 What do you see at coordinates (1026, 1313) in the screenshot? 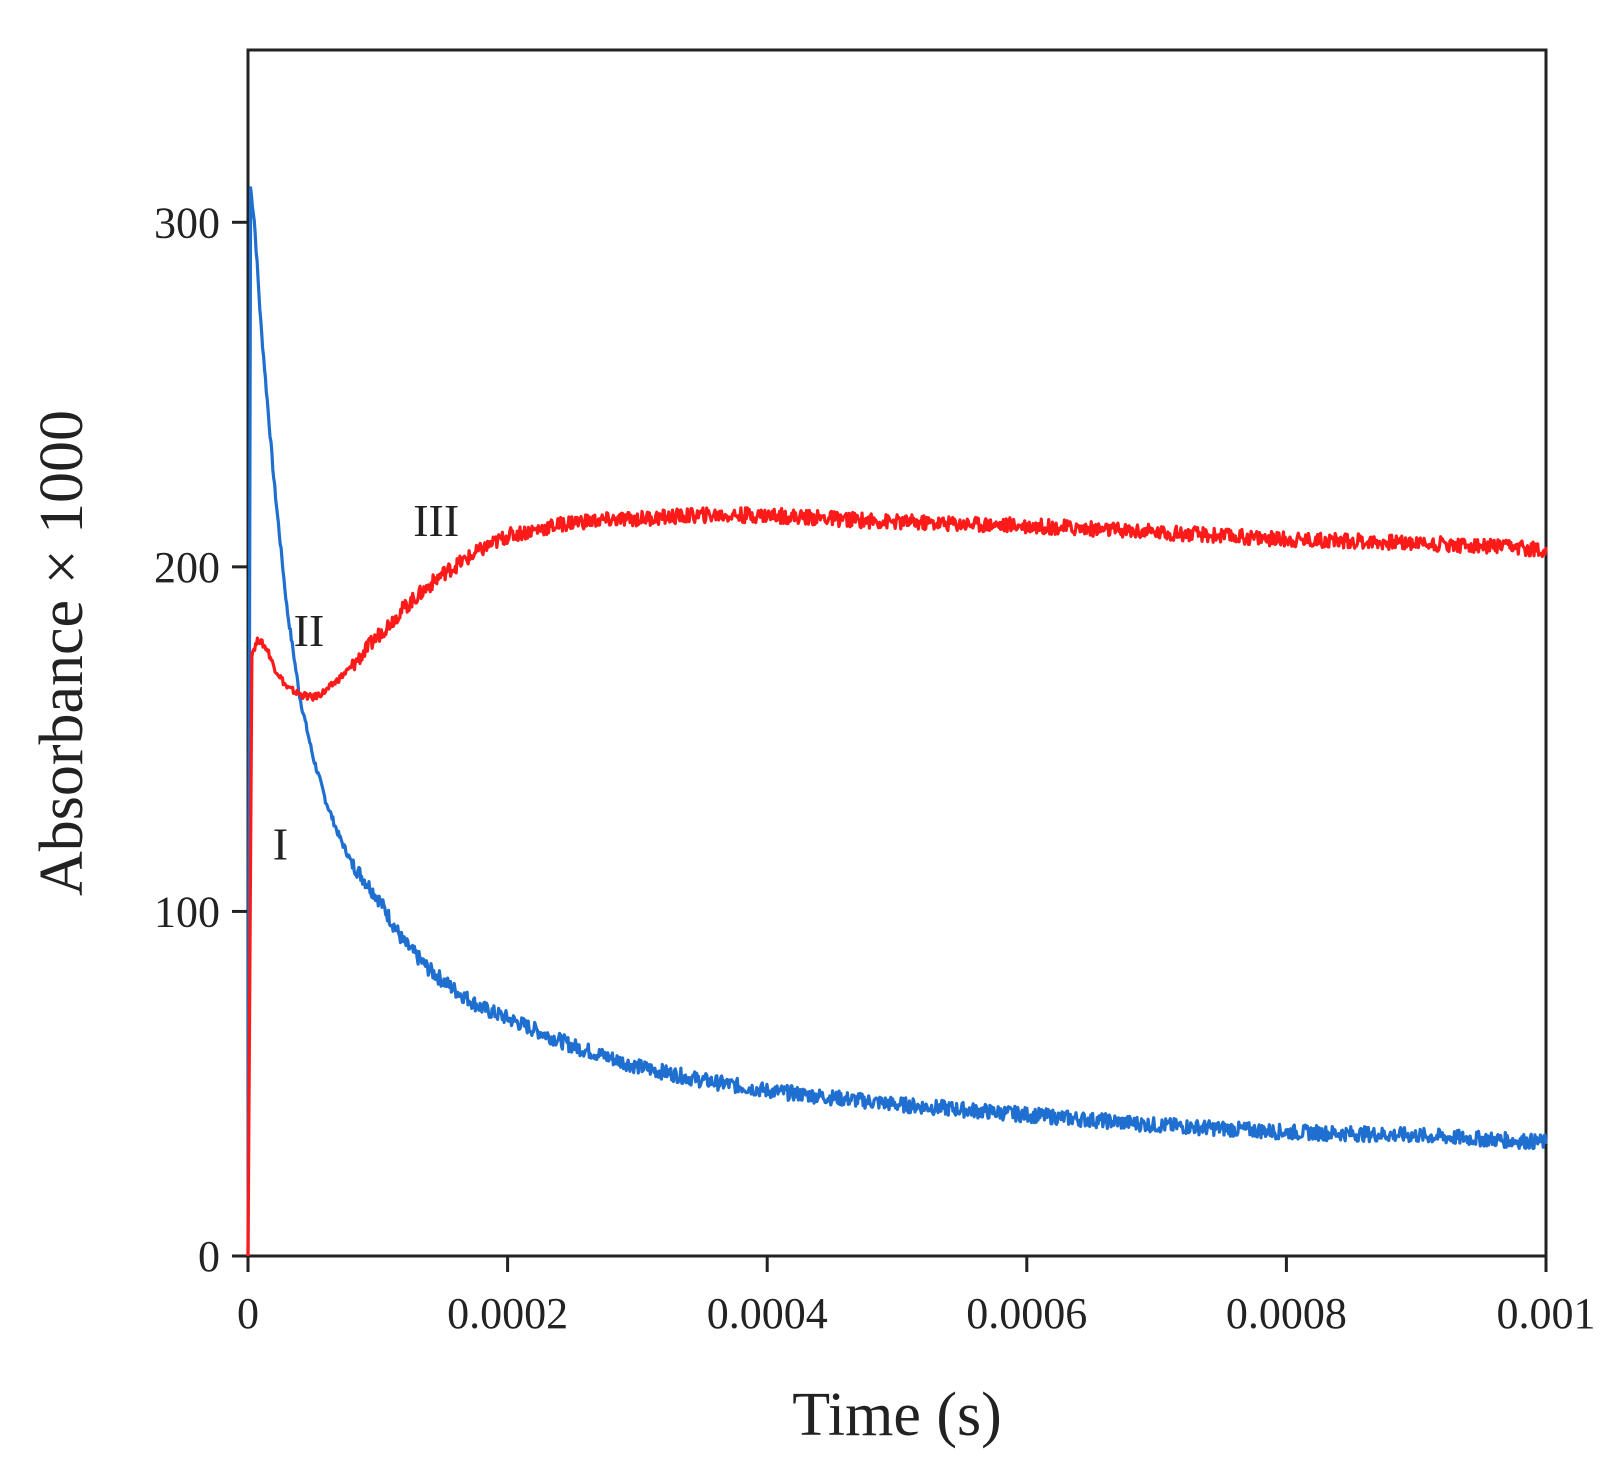
I see `x-tick-label: 0.0006` at bounding box center [1026, 1313].